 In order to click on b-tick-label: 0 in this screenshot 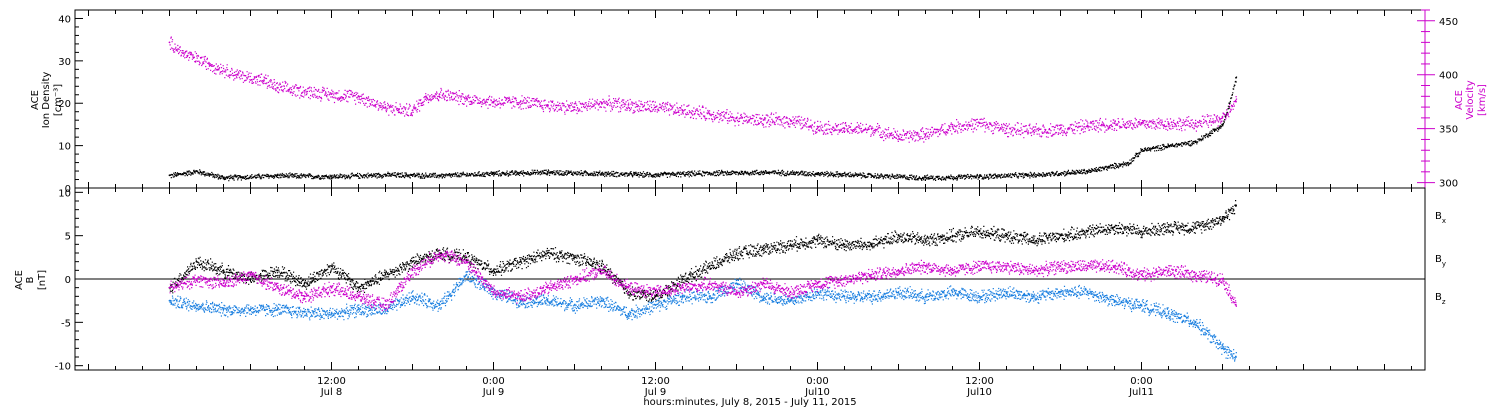, I will do `click(68, 280)`.